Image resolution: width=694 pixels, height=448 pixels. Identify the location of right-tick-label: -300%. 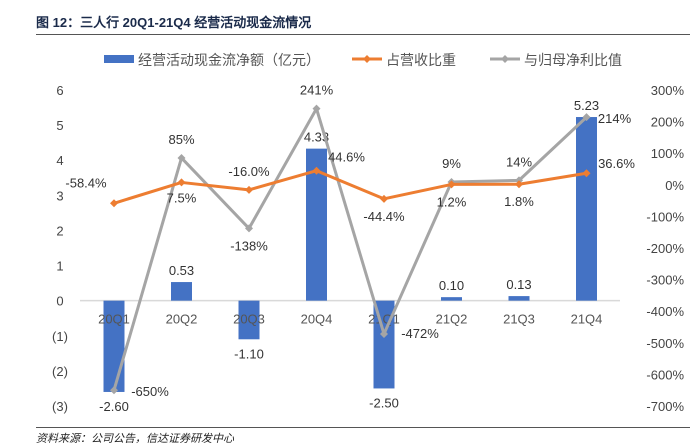
(665, 280).